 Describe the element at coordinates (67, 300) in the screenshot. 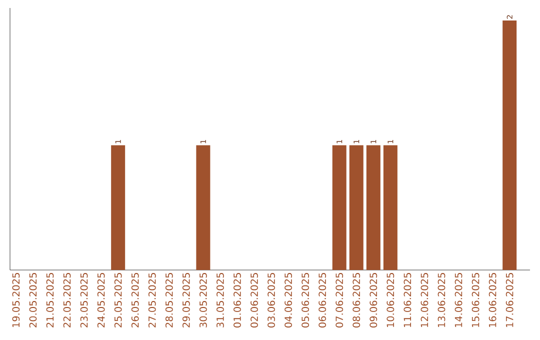

I see `x-tick-label: 22.05.2025` at that location.